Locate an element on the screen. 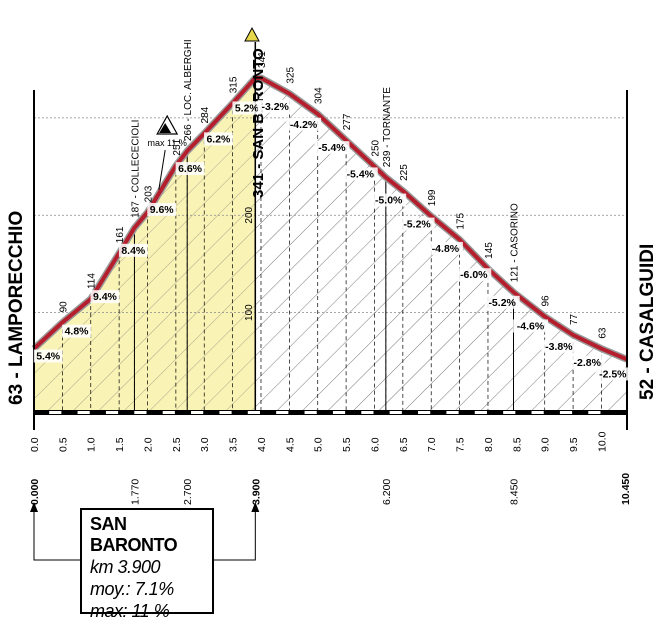  gradient-label: -3.8% is located at coordinates (559, 347).